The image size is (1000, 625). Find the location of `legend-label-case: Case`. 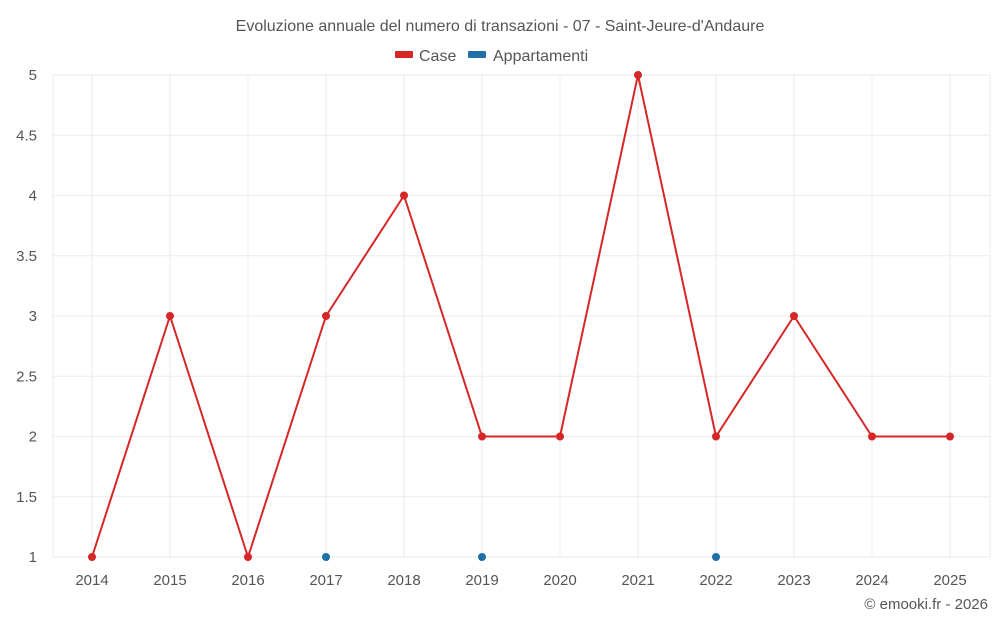

legend-label-case: Case is located at coordinates (437, 56).